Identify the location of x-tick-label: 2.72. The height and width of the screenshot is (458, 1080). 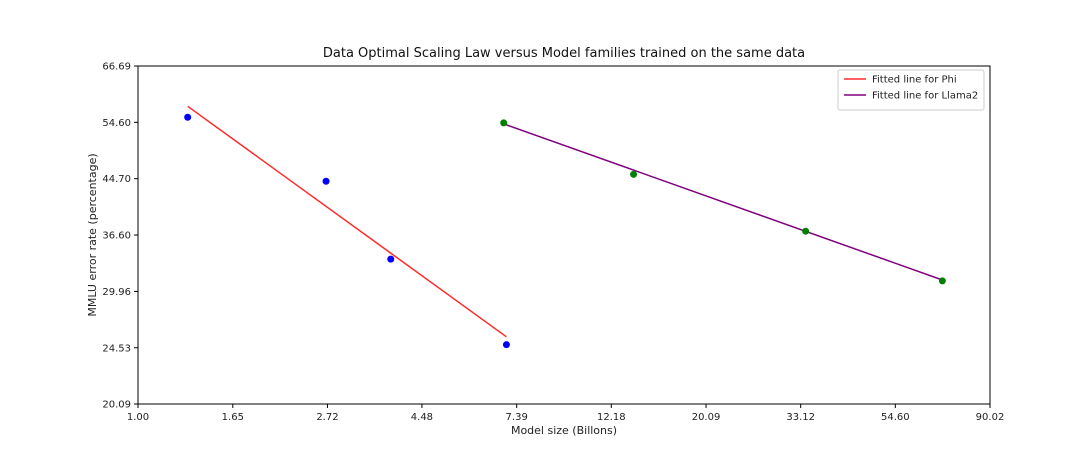
(327, 417).